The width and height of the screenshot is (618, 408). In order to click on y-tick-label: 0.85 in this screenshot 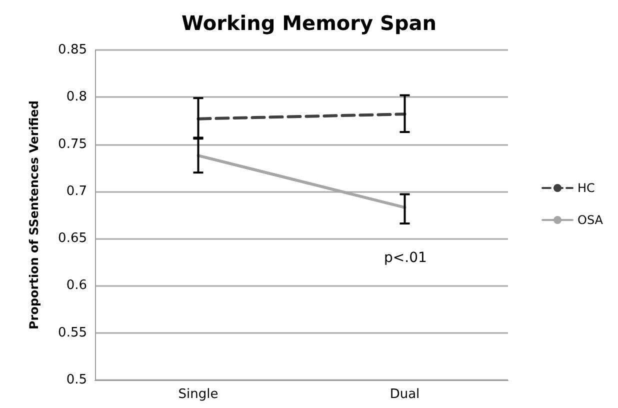, I will do `click(72, 50)`.